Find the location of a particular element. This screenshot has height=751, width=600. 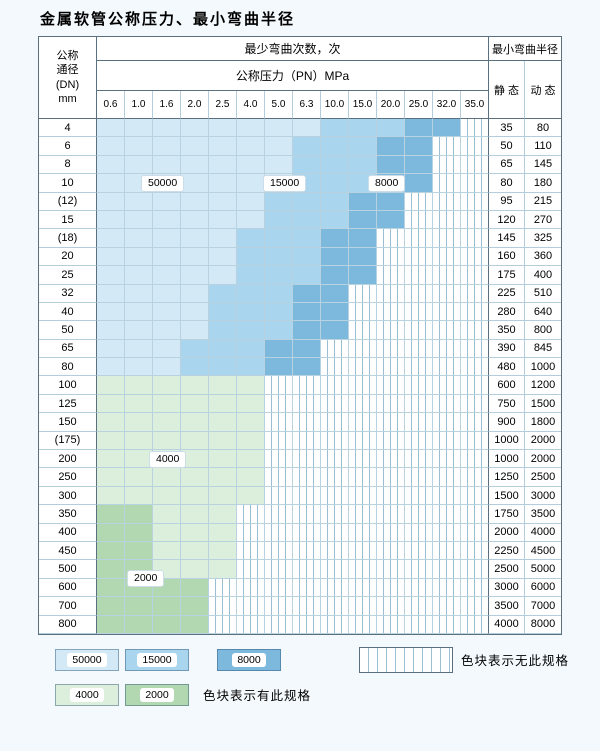

dynamic-radius-cell: 640 is located at coordinates (543, 312).